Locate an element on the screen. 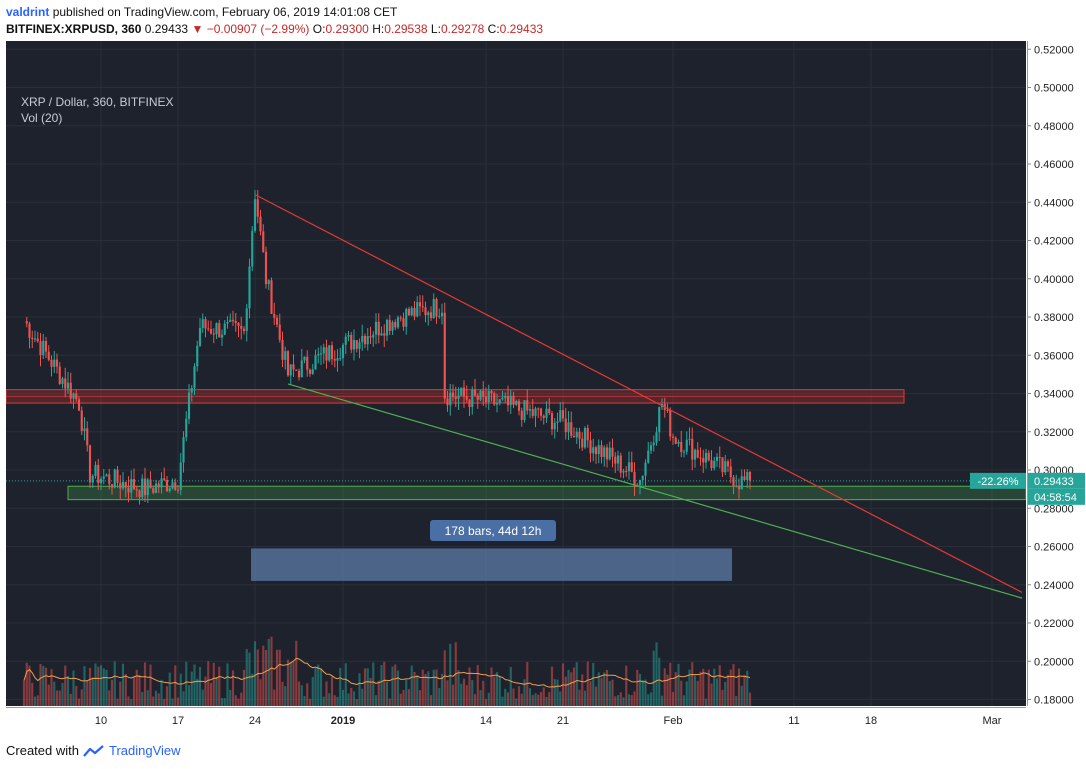  time-axis: 10 17 24 2019 14 21 Feb 11 18 Mar is located at coordinates (516, 719).